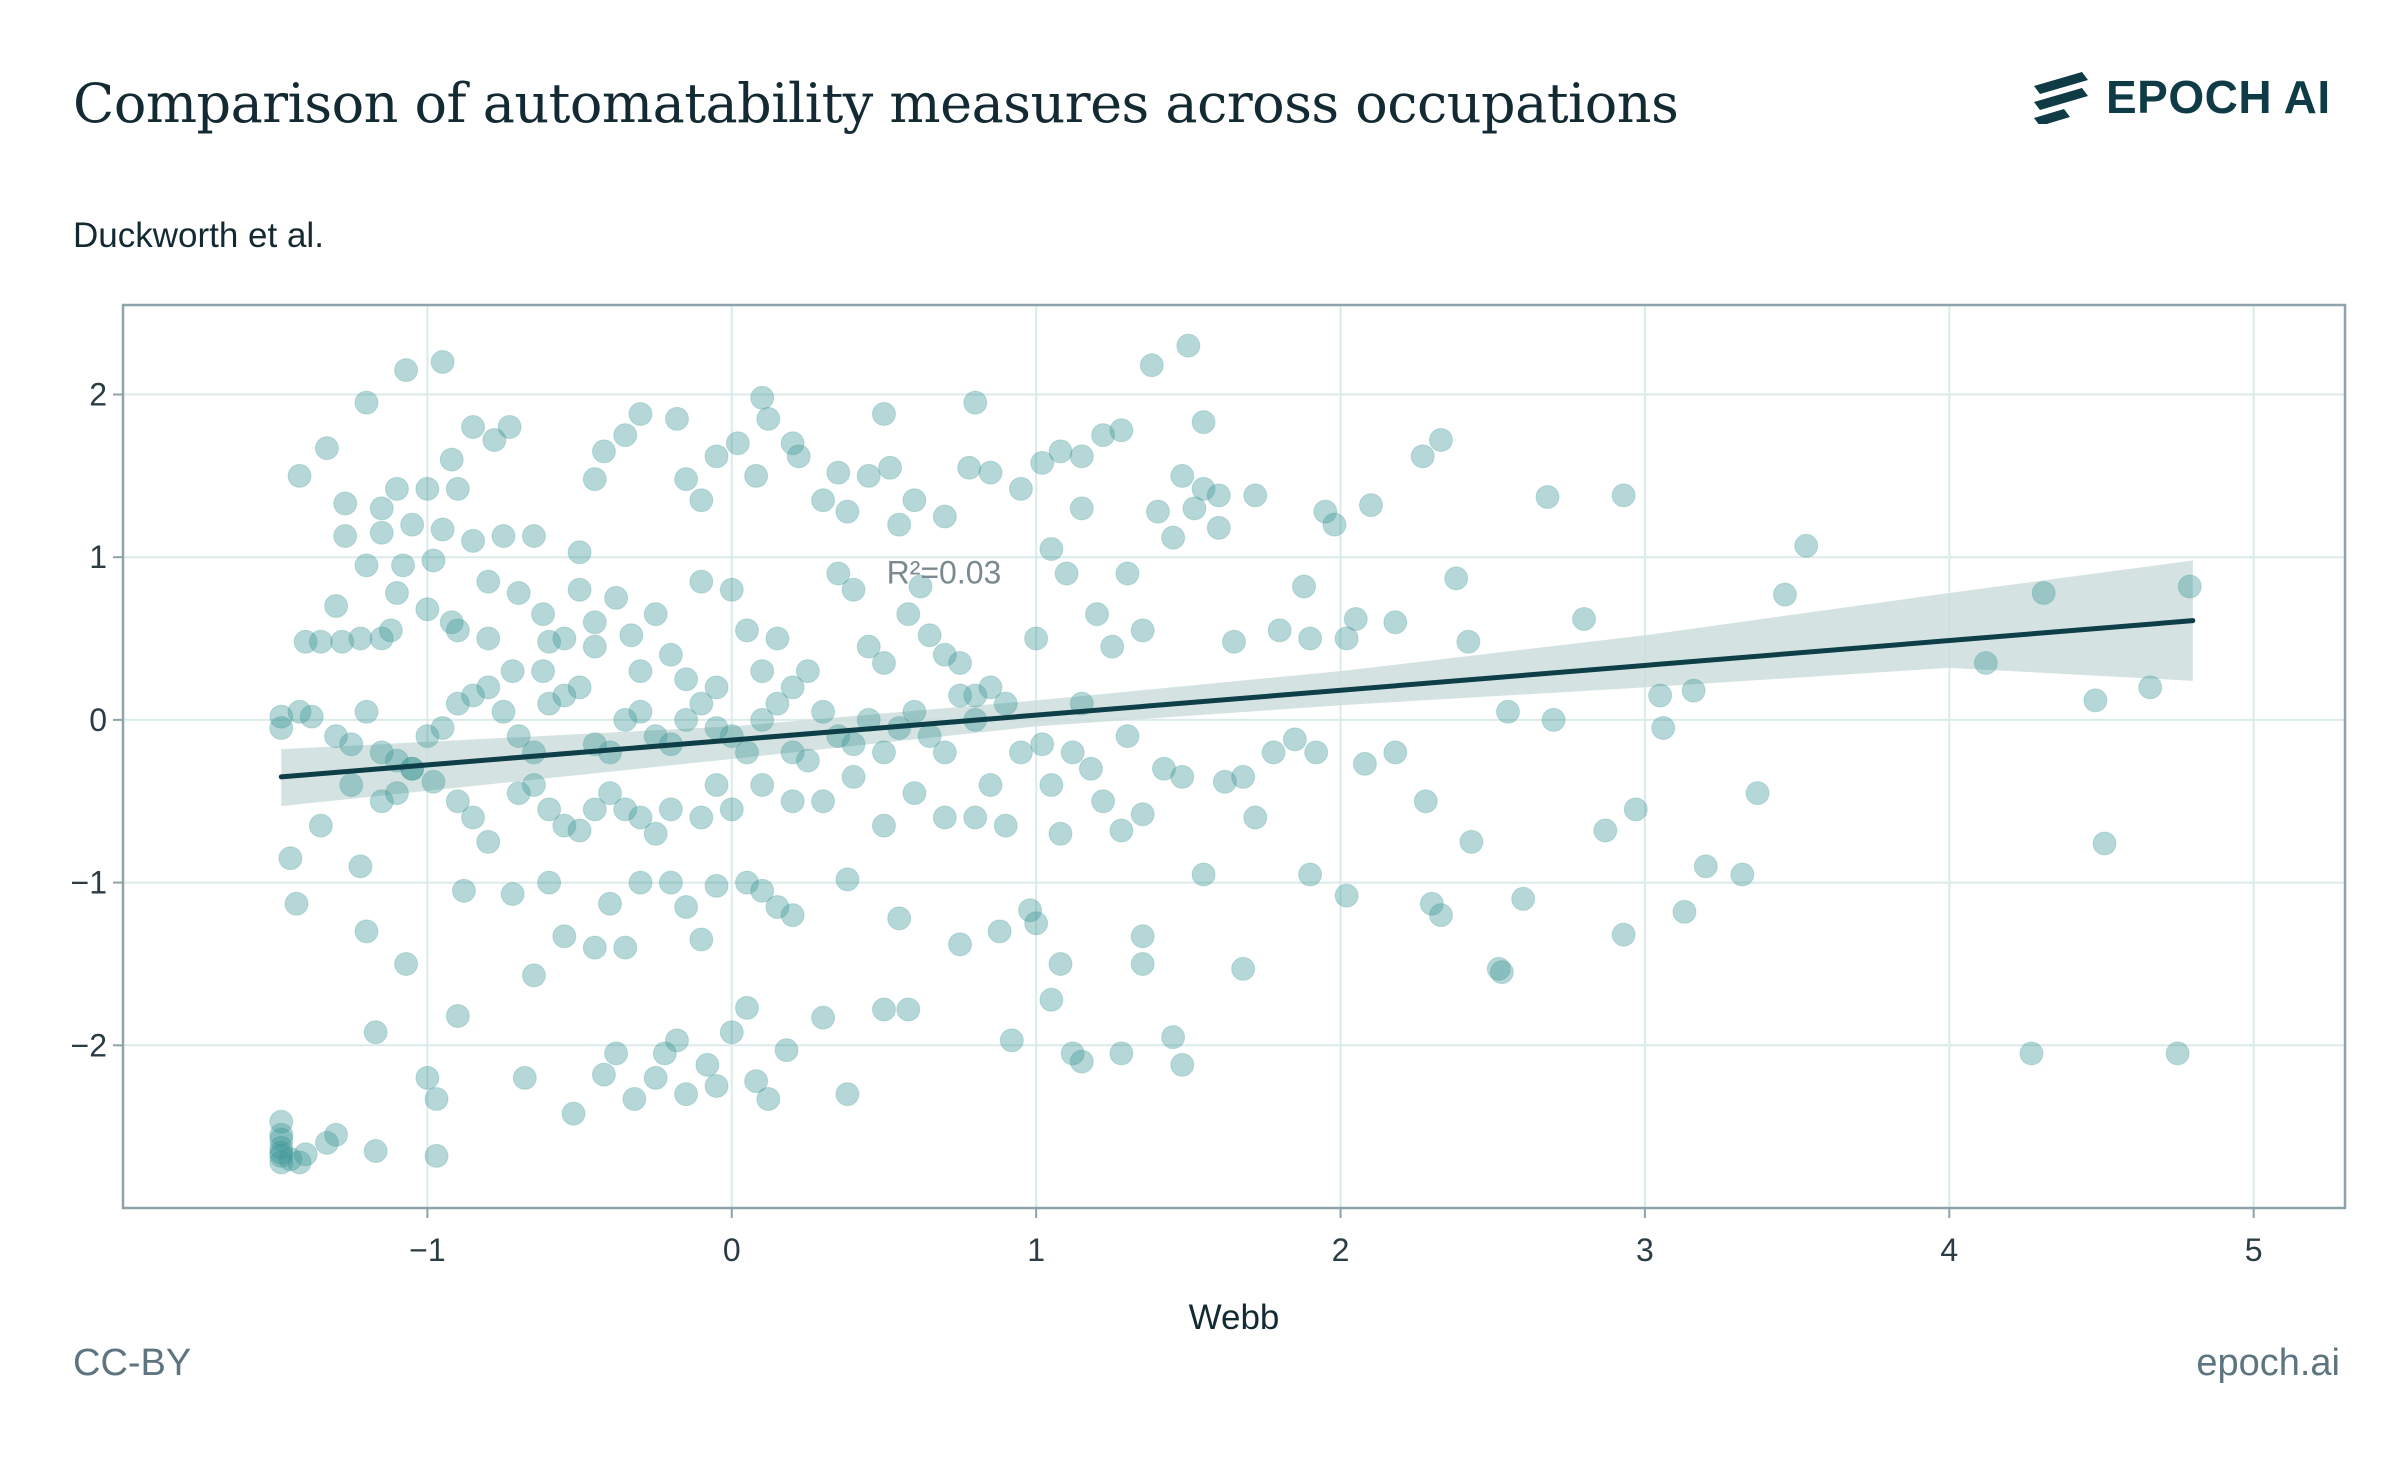 Image resolution: width=2400 pixels, height=1467 pixels. What do you see at coordinates (1036, 1250) in the screenshot?
I see `x-tick-label: 1` at bounding box center [1036, 1250].